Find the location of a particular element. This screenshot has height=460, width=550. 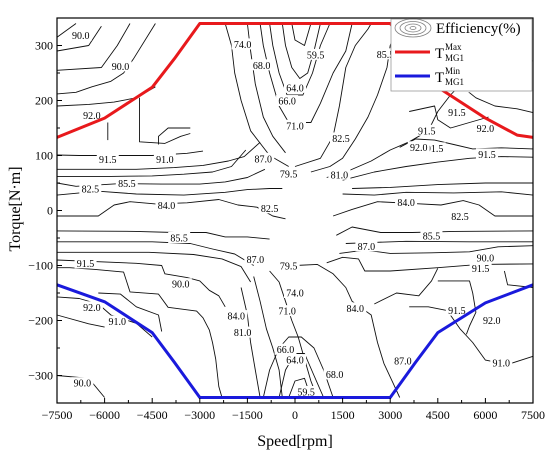

x-tick-label: 0 is located at coordinates (295, 415).